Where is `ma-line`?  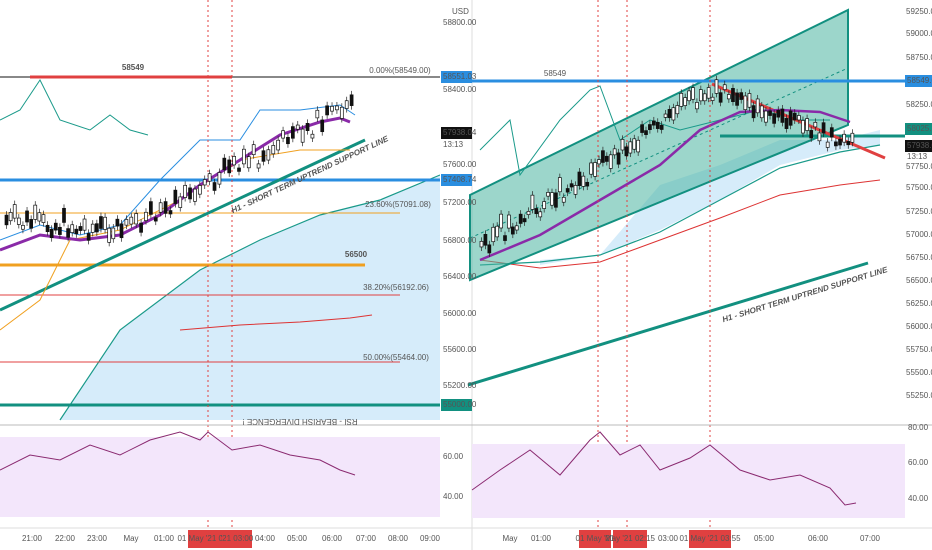 ma-line is located at coordinates (175, 240).